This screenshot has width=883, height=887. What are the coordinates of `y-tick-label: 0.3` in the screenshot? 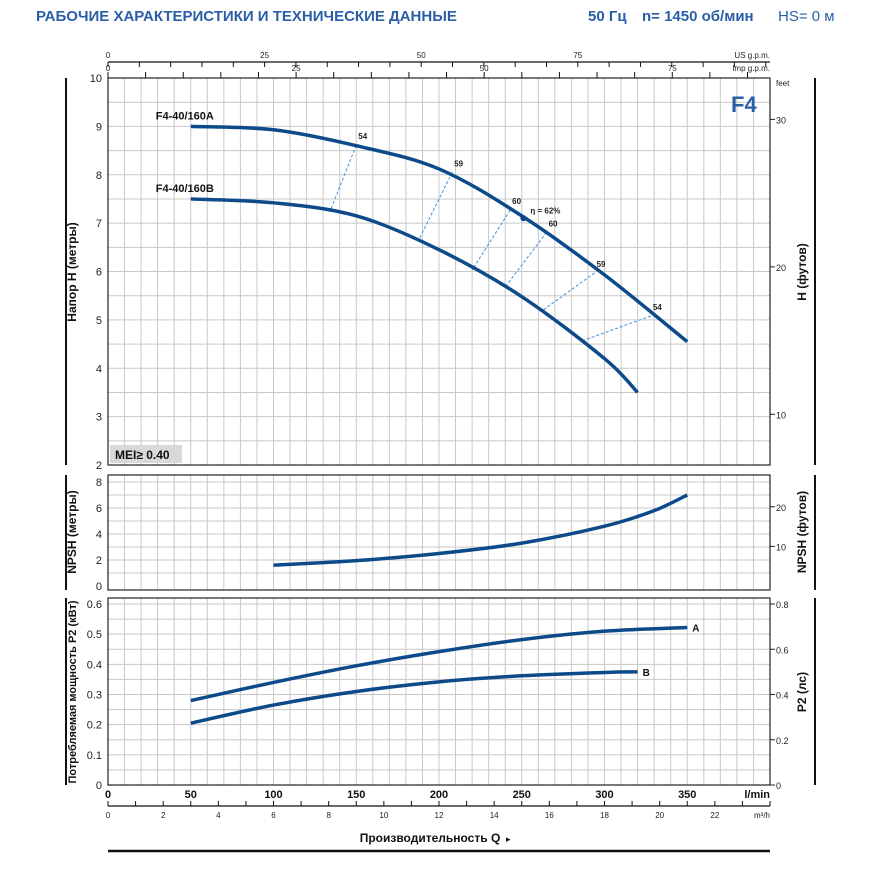 It's located at (94, 696).